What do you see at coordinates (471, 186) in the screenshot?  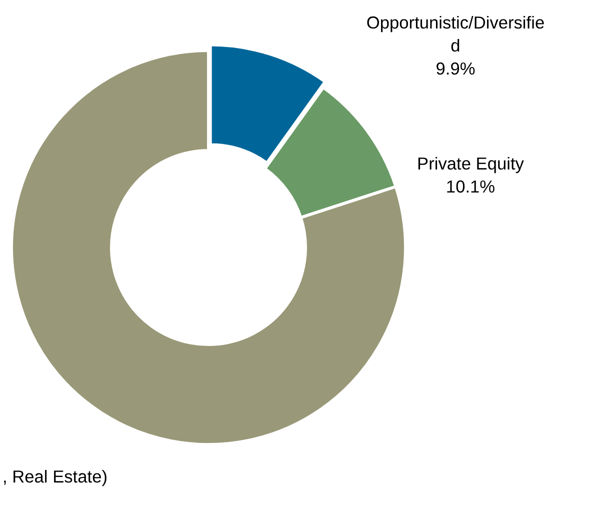 I see `data-label: 10.1%` at bounding box center [471, 186].